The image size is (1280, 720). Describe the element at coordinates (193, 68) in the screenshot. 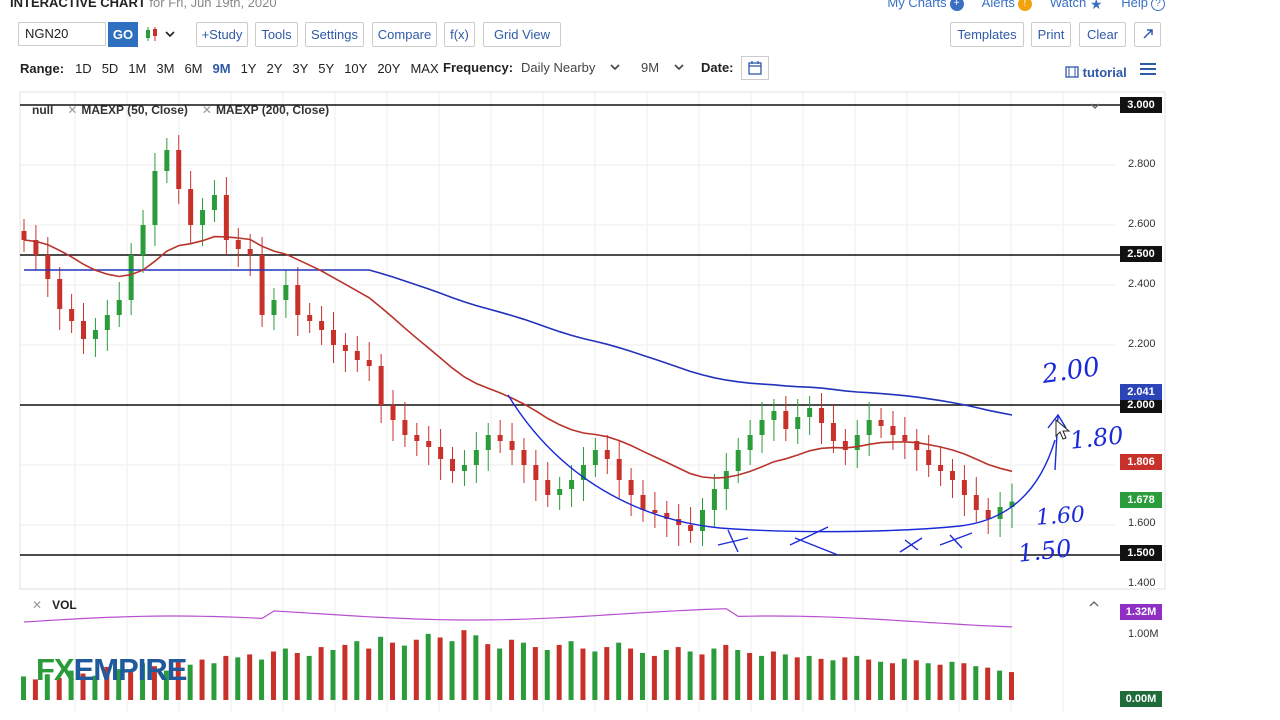

I see `range-6m: 6M` at that location.